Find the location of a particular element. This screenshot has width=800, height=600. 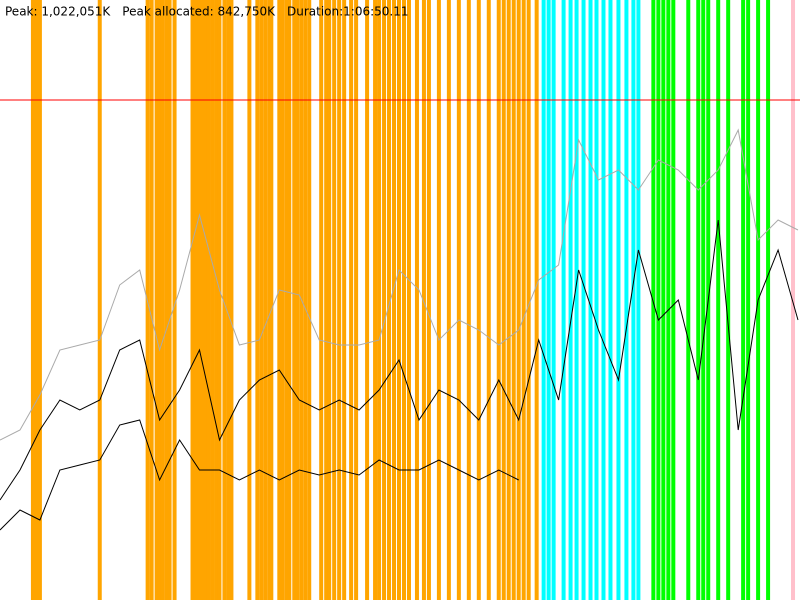

series-line is located at coordinates (259, 475).